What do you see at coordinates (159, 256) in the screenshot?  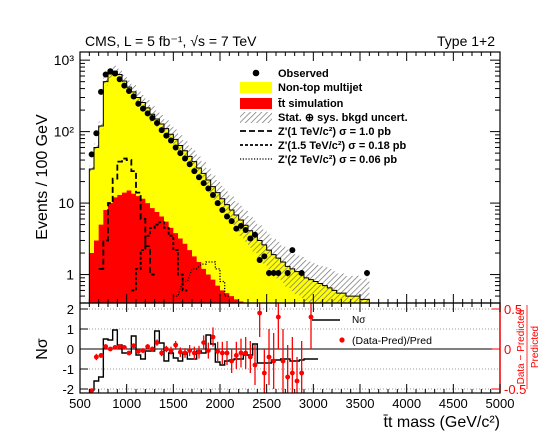 I see `zprime-1p5tev-line` at bounding box center [159, 256].